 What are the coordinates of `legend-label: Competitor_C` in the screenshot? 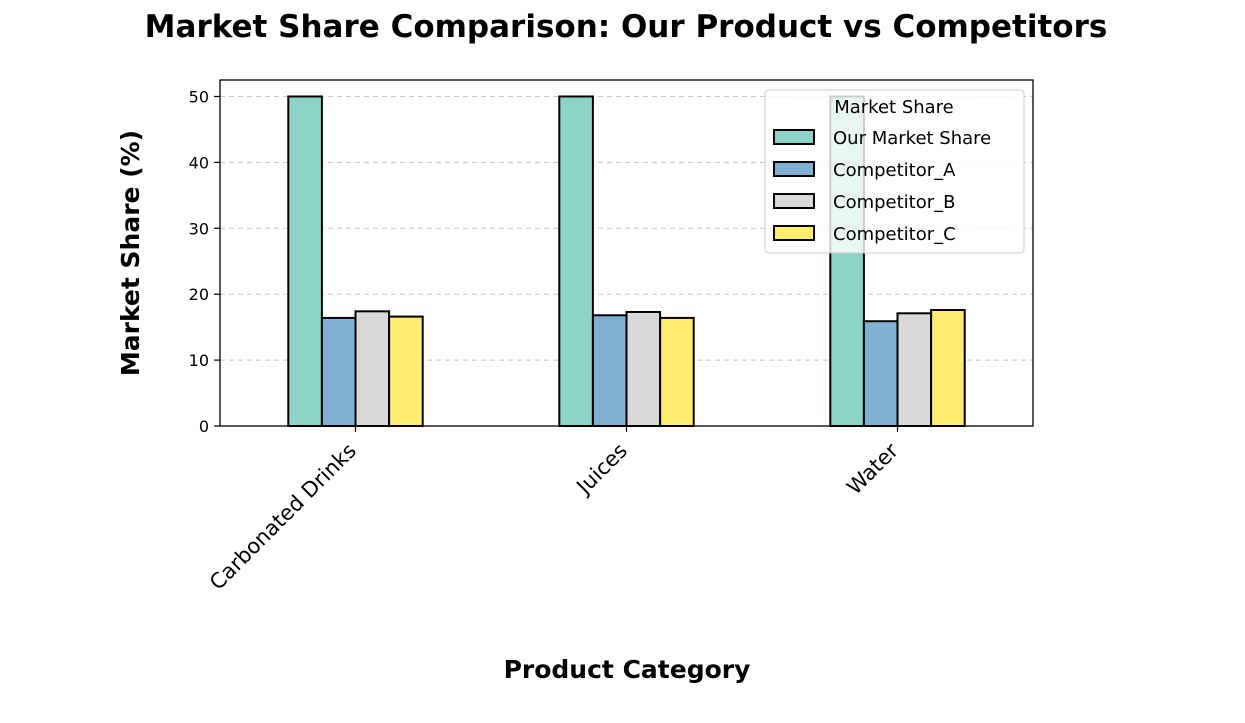 It's located at (894, 234).